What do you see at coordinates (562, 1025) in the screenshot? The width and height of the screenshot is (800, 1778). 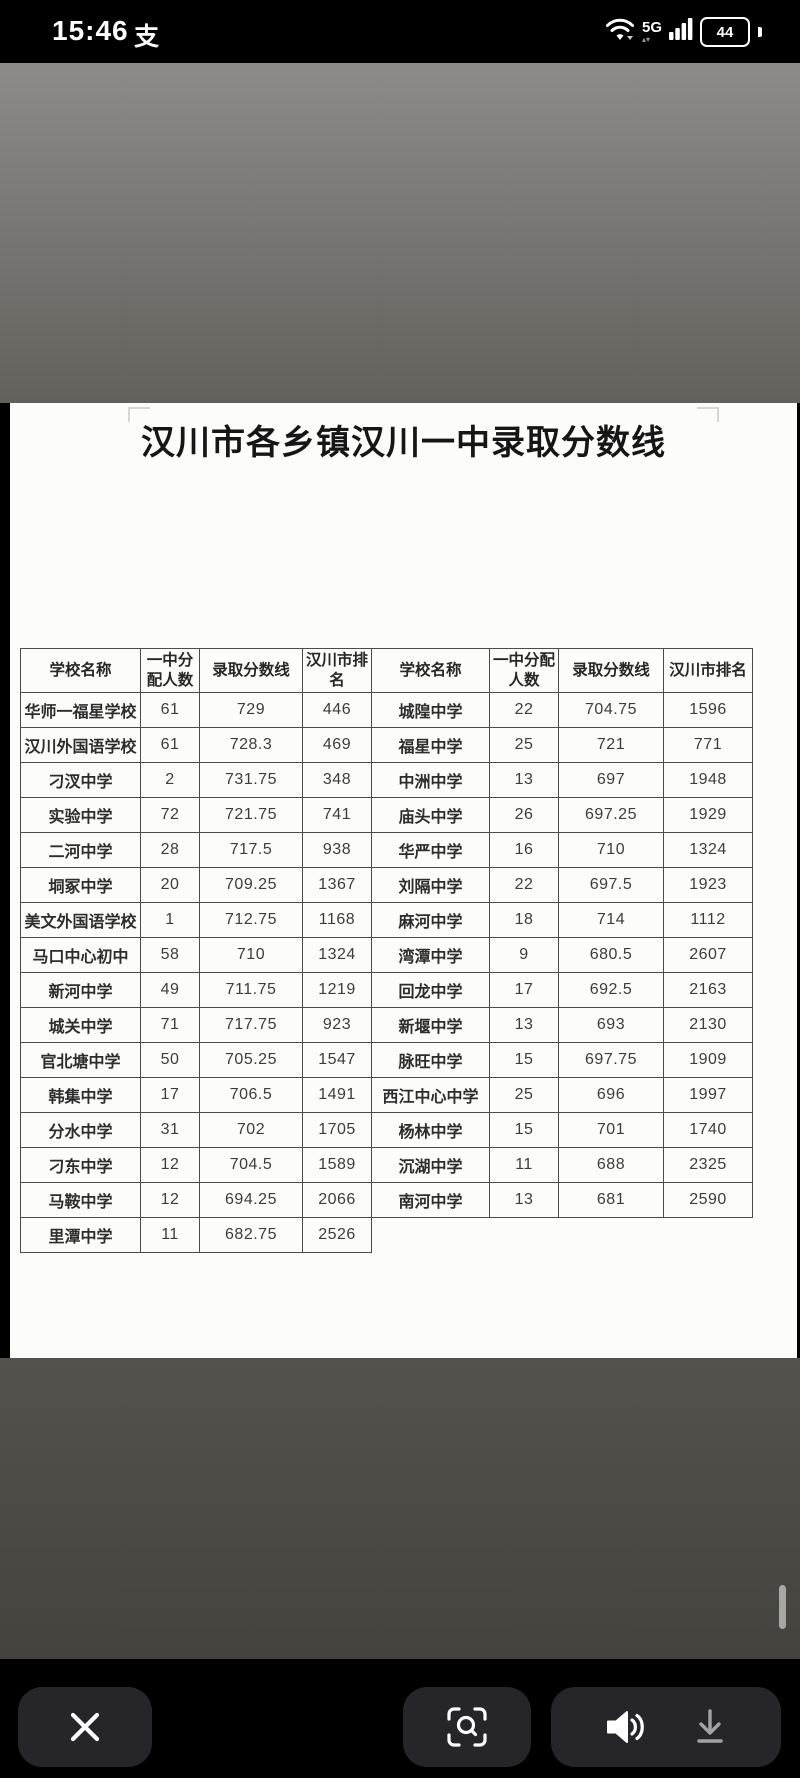 I see `table-row: 新堰中学 13 693 2130` at bounding box center [562, 1025].